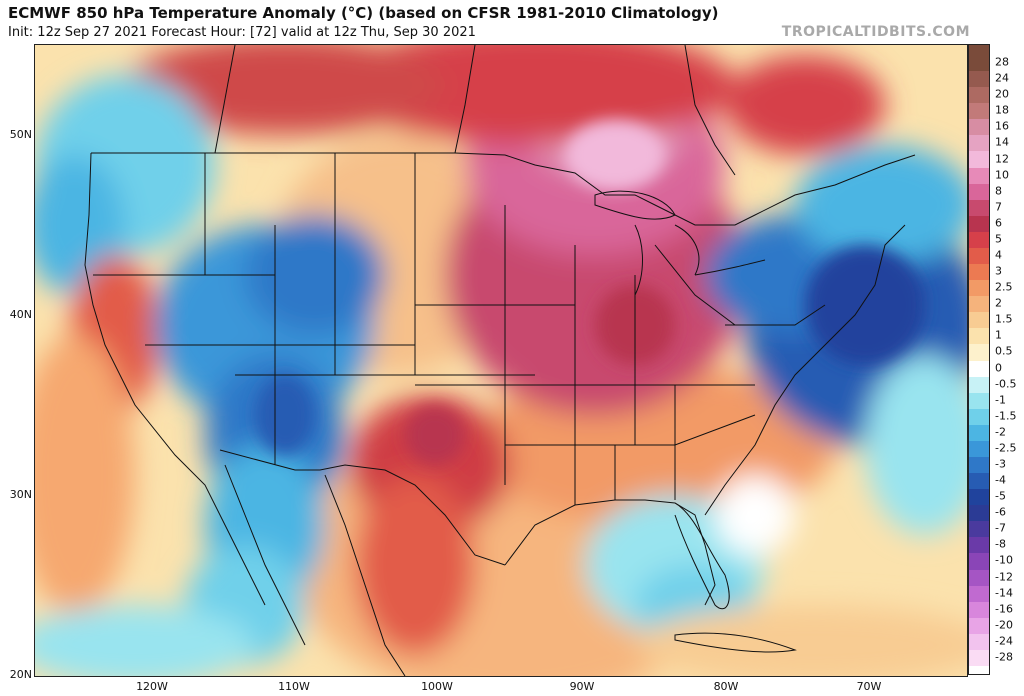  I want to click on colorbar-label: -7, so click(1000, 528).